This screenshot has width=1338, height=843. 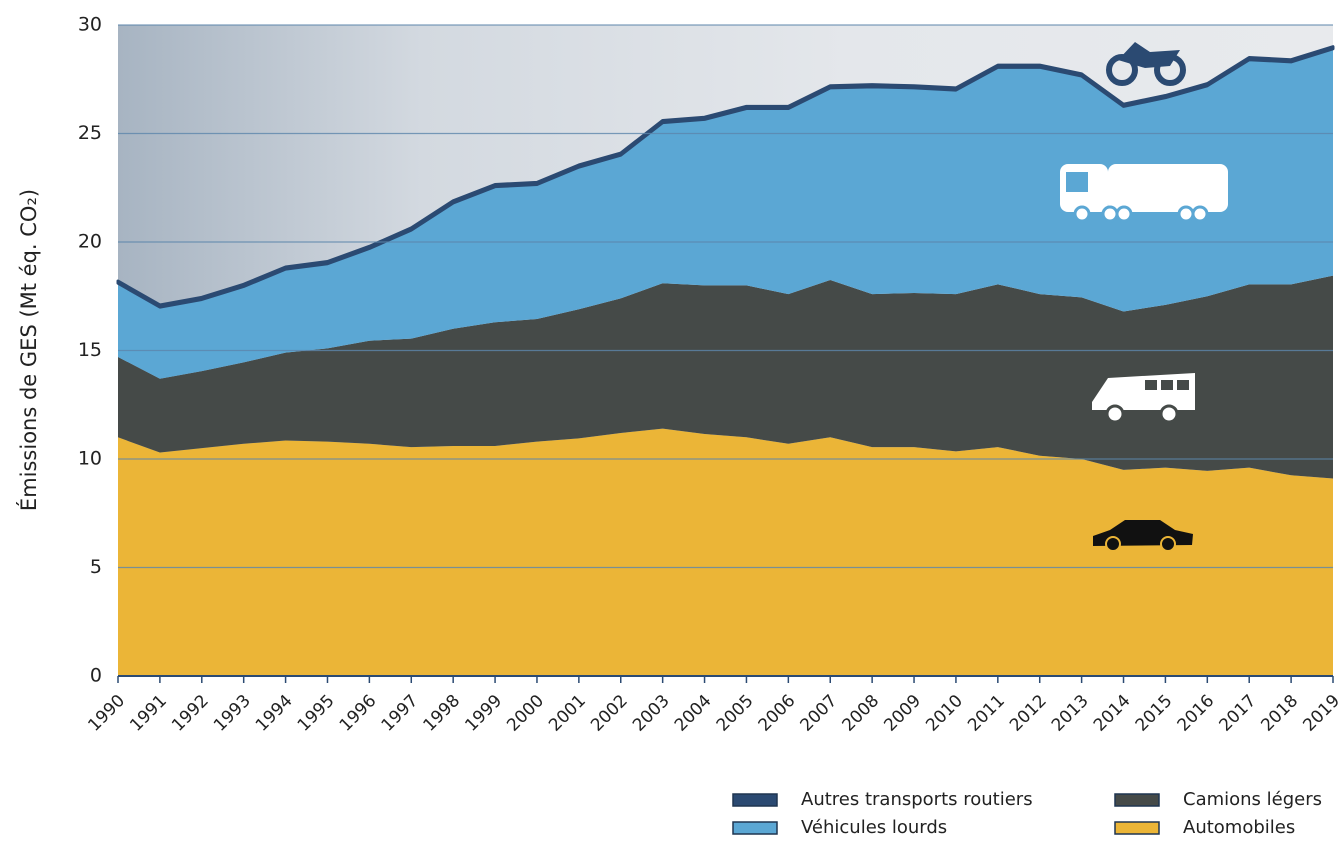 What do you see at coordinates (917, 799) in the screenshot?
I see `legend-label: Autres transports routiers` at bounding box center [917, 799].